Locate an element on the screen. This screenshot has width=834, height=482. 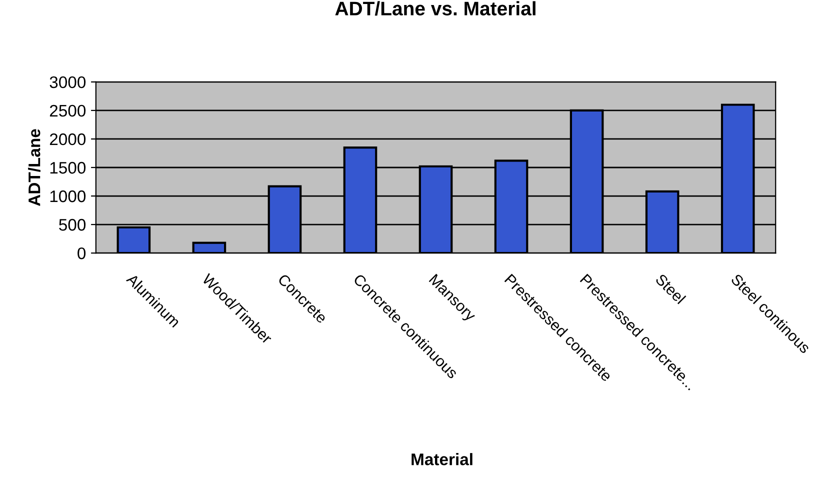
x-axis-title: Material is located at coordinates (442, 459).